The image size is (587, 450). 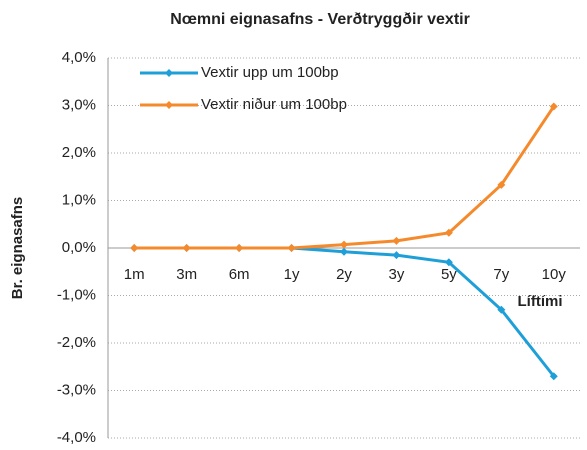 I want to click on legend-label: Vextir upp um 100bp, so click(x=270, y=72).